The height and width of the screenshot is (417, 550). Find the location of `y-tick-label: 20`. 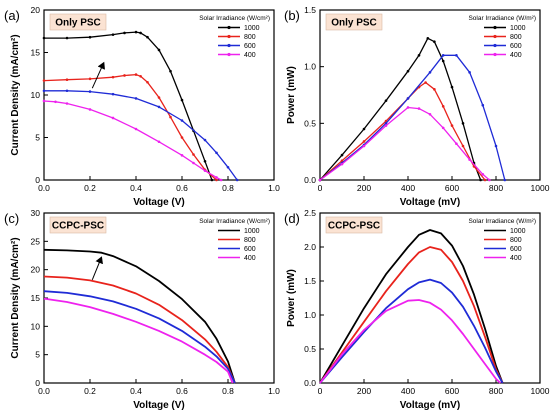

y-tick-label: 20 is located at coordinates (36, 10).